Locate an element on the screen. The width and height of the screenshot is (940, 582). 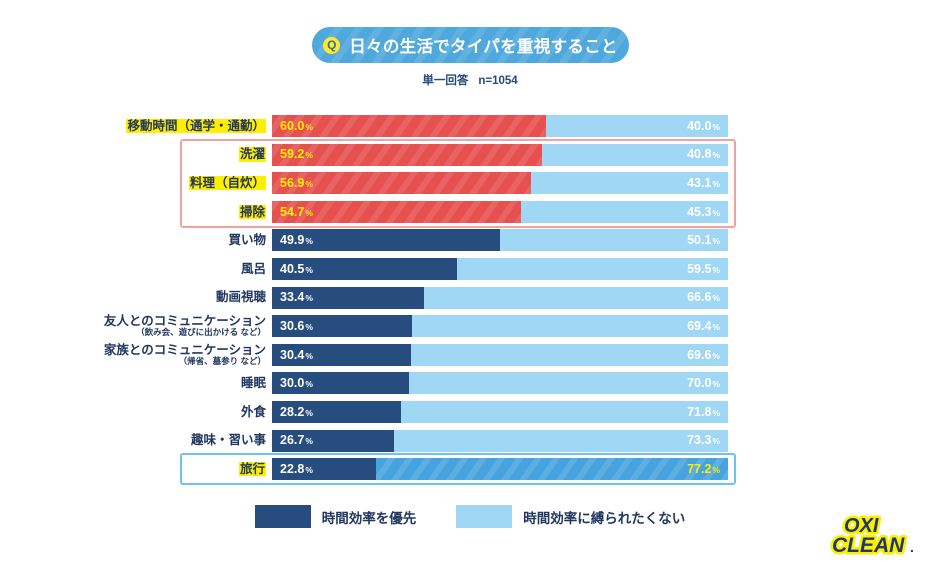
chart-row: 買い物 49.9% 50.1% is located at coordinates (470, 240).